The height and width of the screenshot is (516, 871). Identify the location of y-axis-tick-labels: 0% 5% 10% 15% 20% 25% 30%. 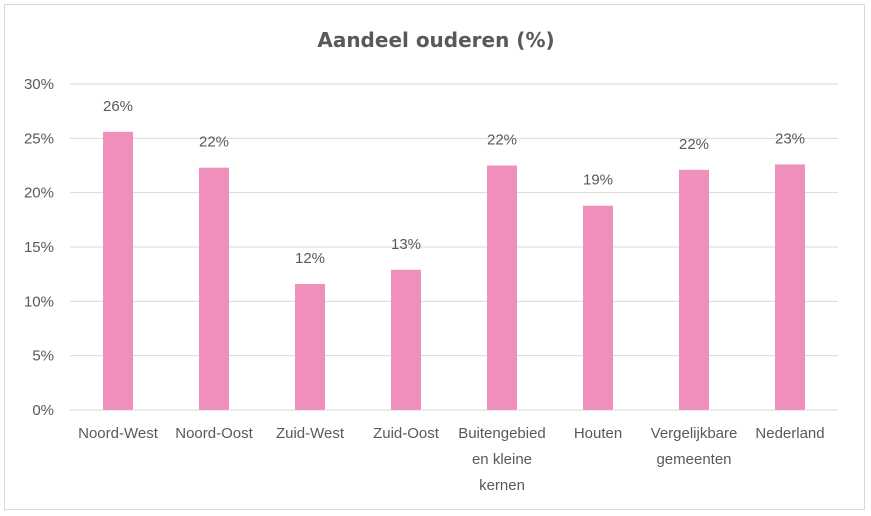
(39, 247).